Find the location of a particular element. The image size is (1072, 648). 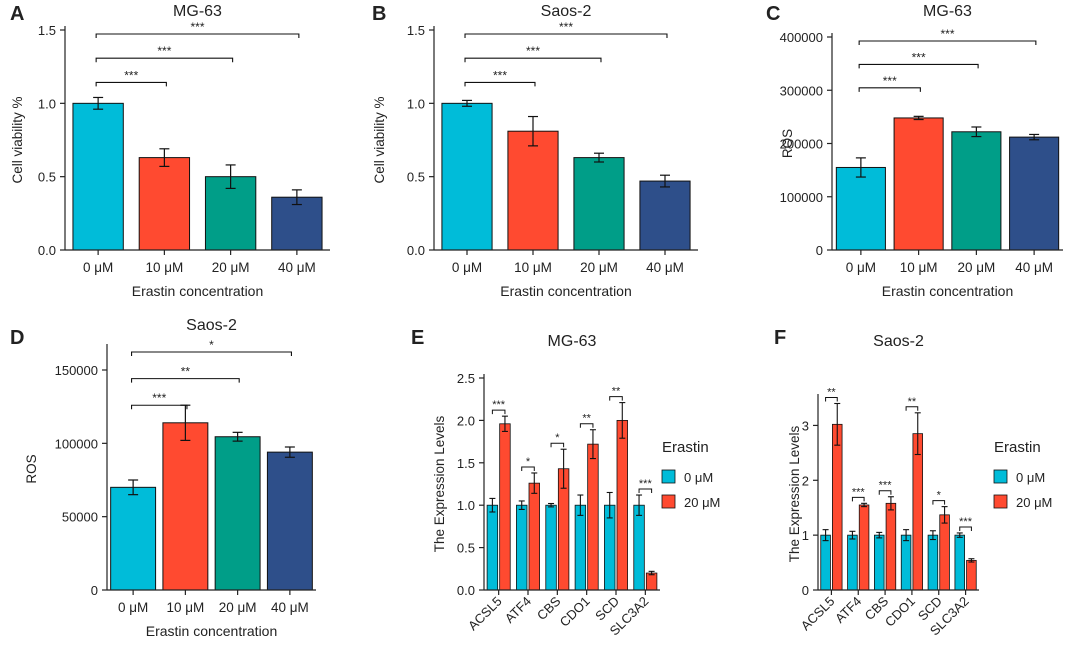

panel-letter: E is located at coordinates (417, 338).